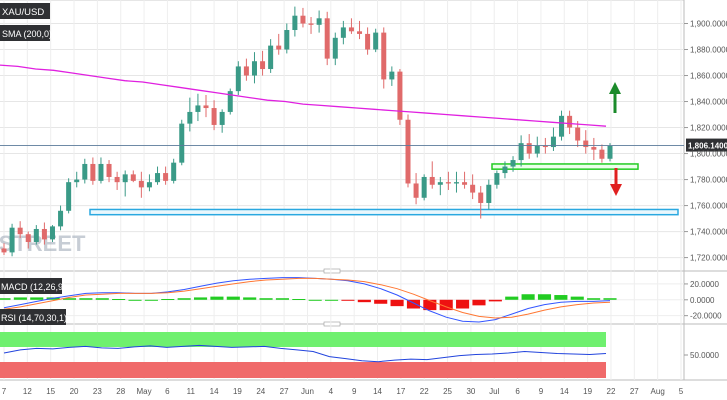  I want to click on time-tick-label: 19, so click(587, 391).